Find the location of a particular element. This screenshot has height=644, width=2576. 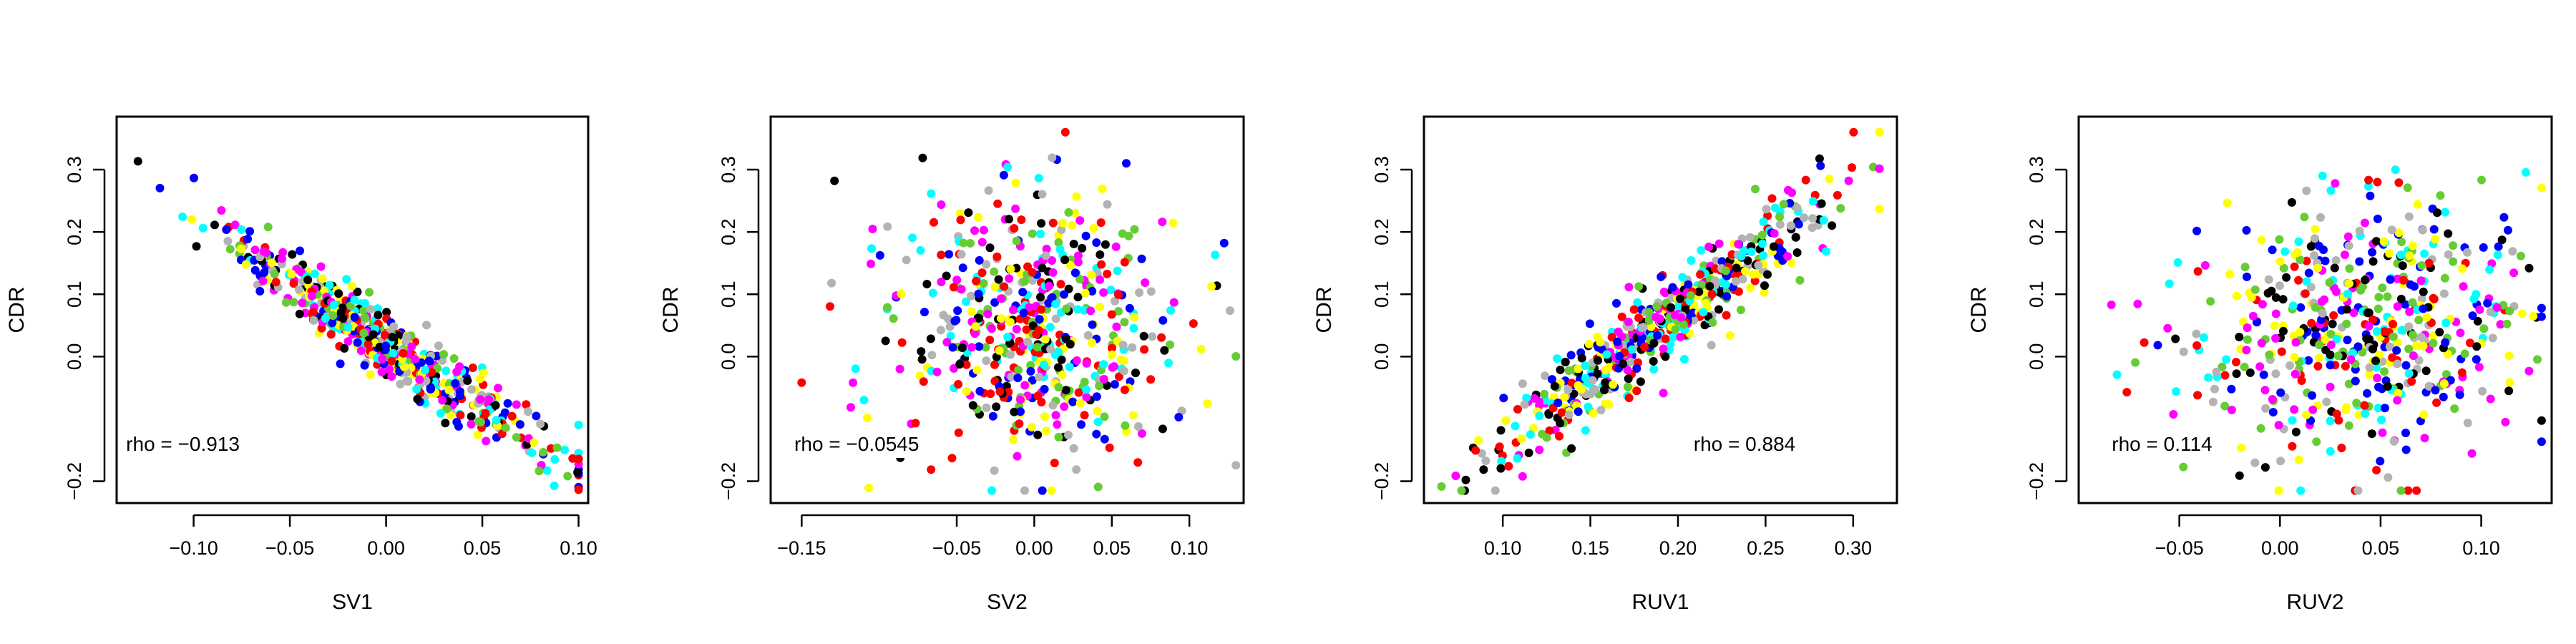

x-axis-label: RUV1 is located at coordinates (1660, 602).